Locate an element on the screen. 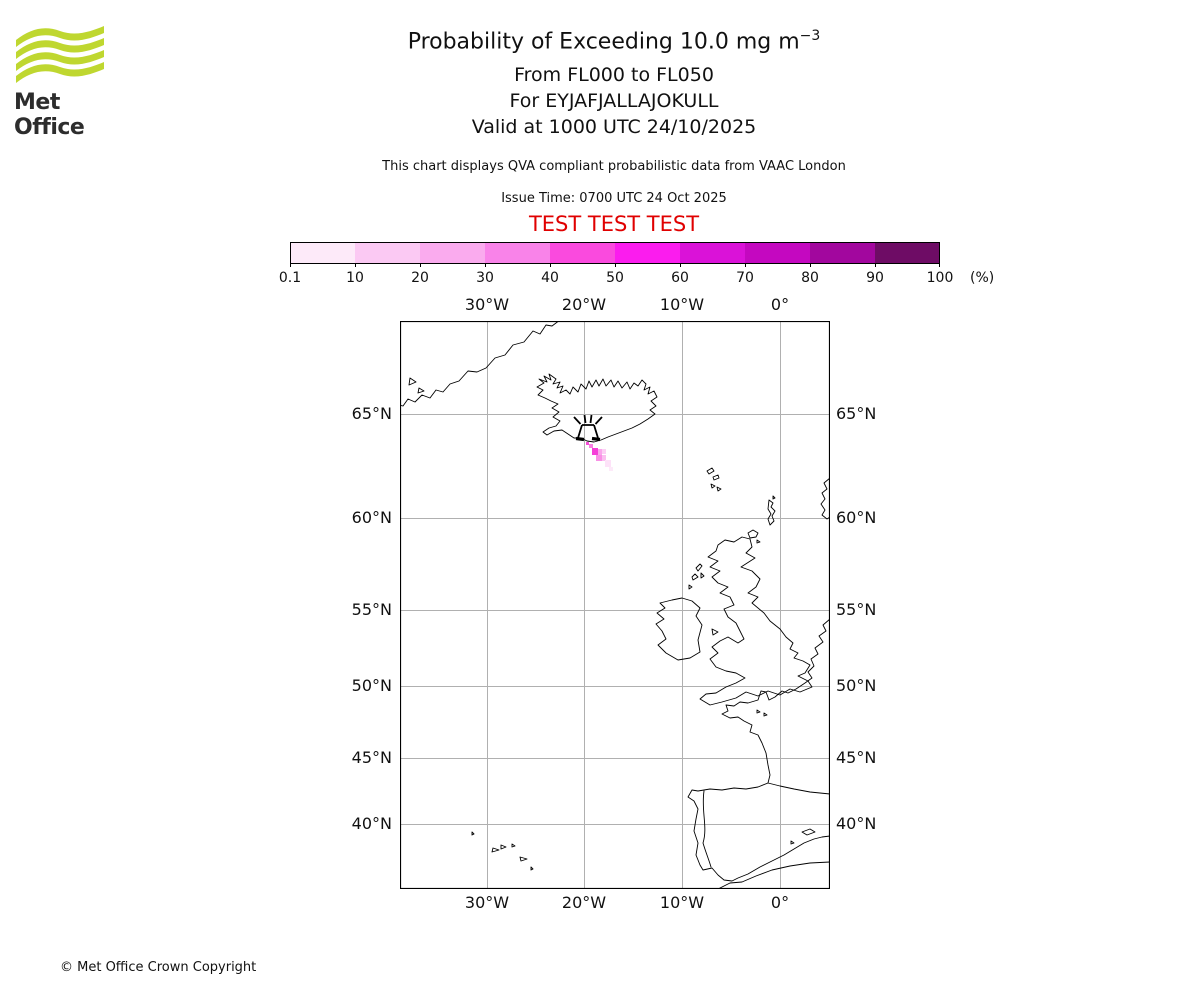 The height and width of the screenshot is (1000, 1200). coast-isle-of-man is located at coordinates (715, 632).